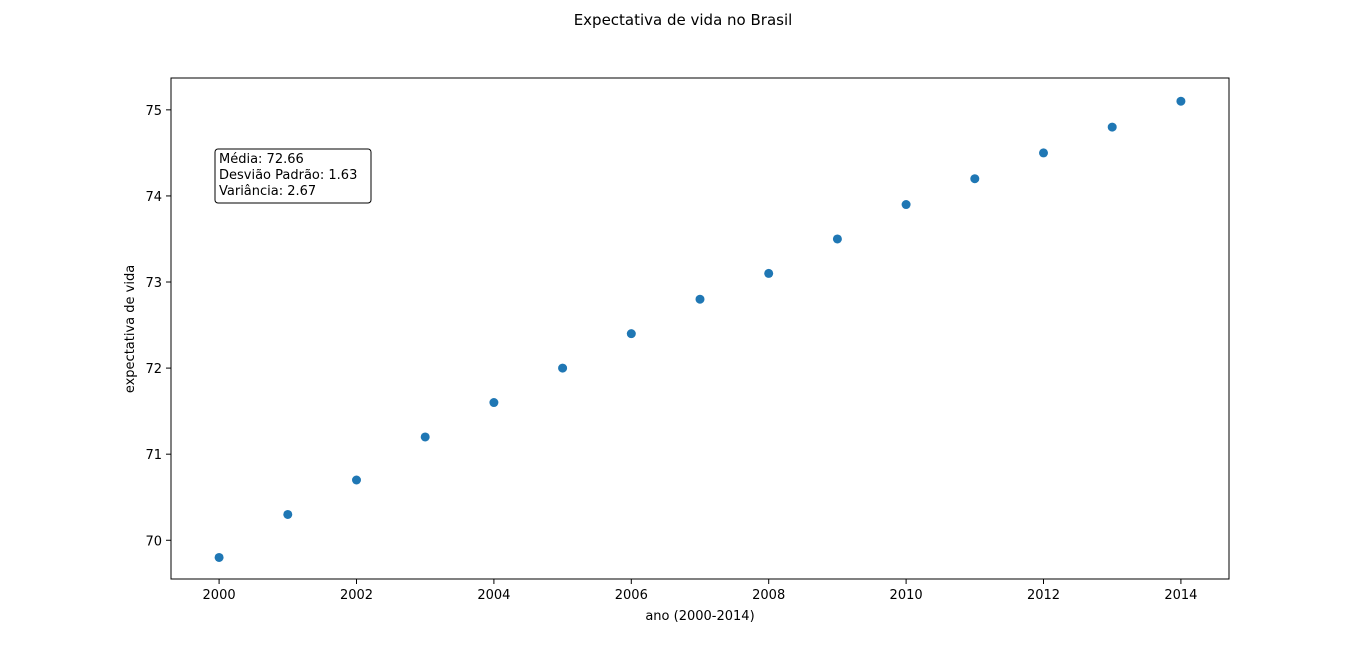 The height and width of the screenshot is (651, 1366). What do you see at coordinates (153, 541) in the screenshot?
I see `y-tick-label: 70` at bounding box center [153, 541].